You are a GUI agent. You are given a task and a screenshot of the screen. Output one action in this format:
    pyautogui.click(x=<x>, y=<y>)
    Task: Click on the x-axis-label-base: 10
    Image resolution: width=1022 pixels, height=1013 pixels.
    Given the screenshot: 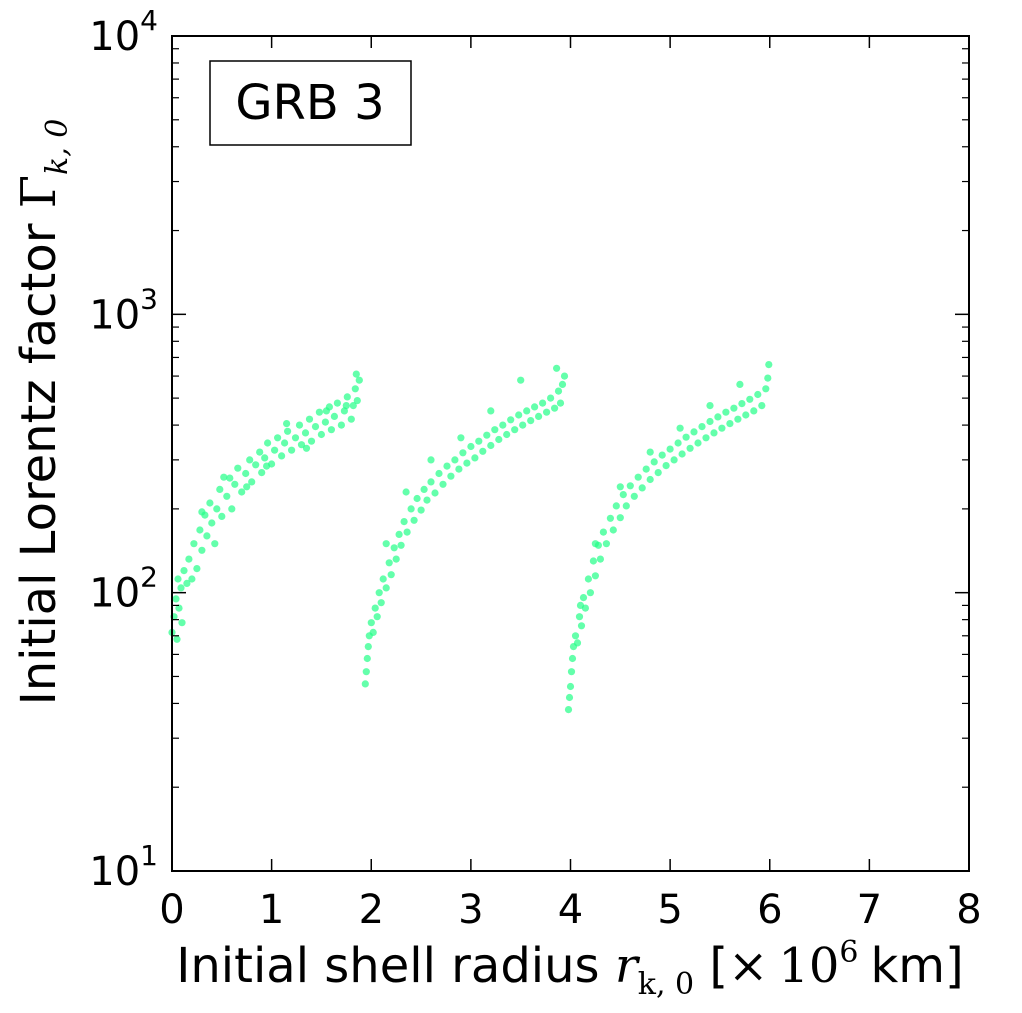 What is the action you would take?
    pyautogui.click(x=808, y=966)
    